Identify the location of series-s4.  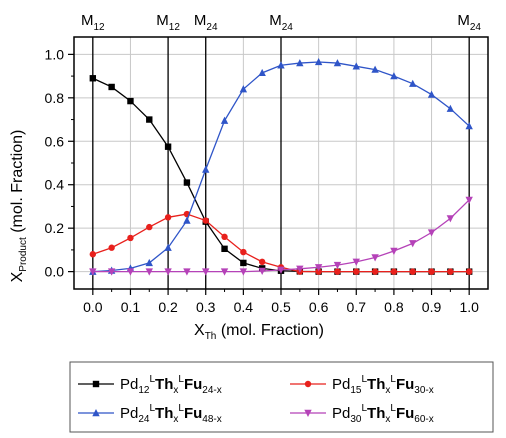
(281, 236).